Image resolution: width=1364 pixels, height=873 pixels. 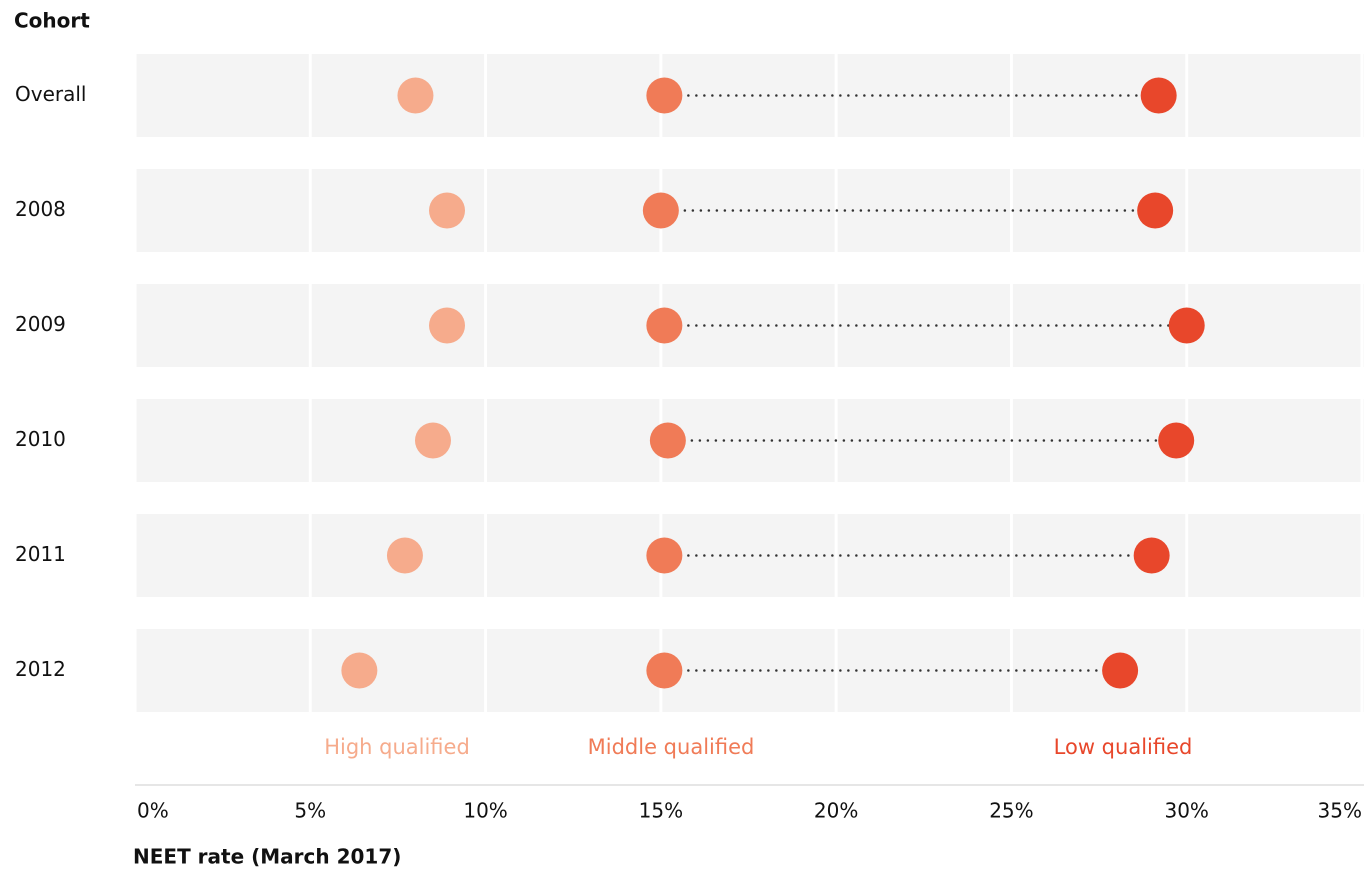 I want to click on x-tick-label: 35%, so click(x=1340, y=811).